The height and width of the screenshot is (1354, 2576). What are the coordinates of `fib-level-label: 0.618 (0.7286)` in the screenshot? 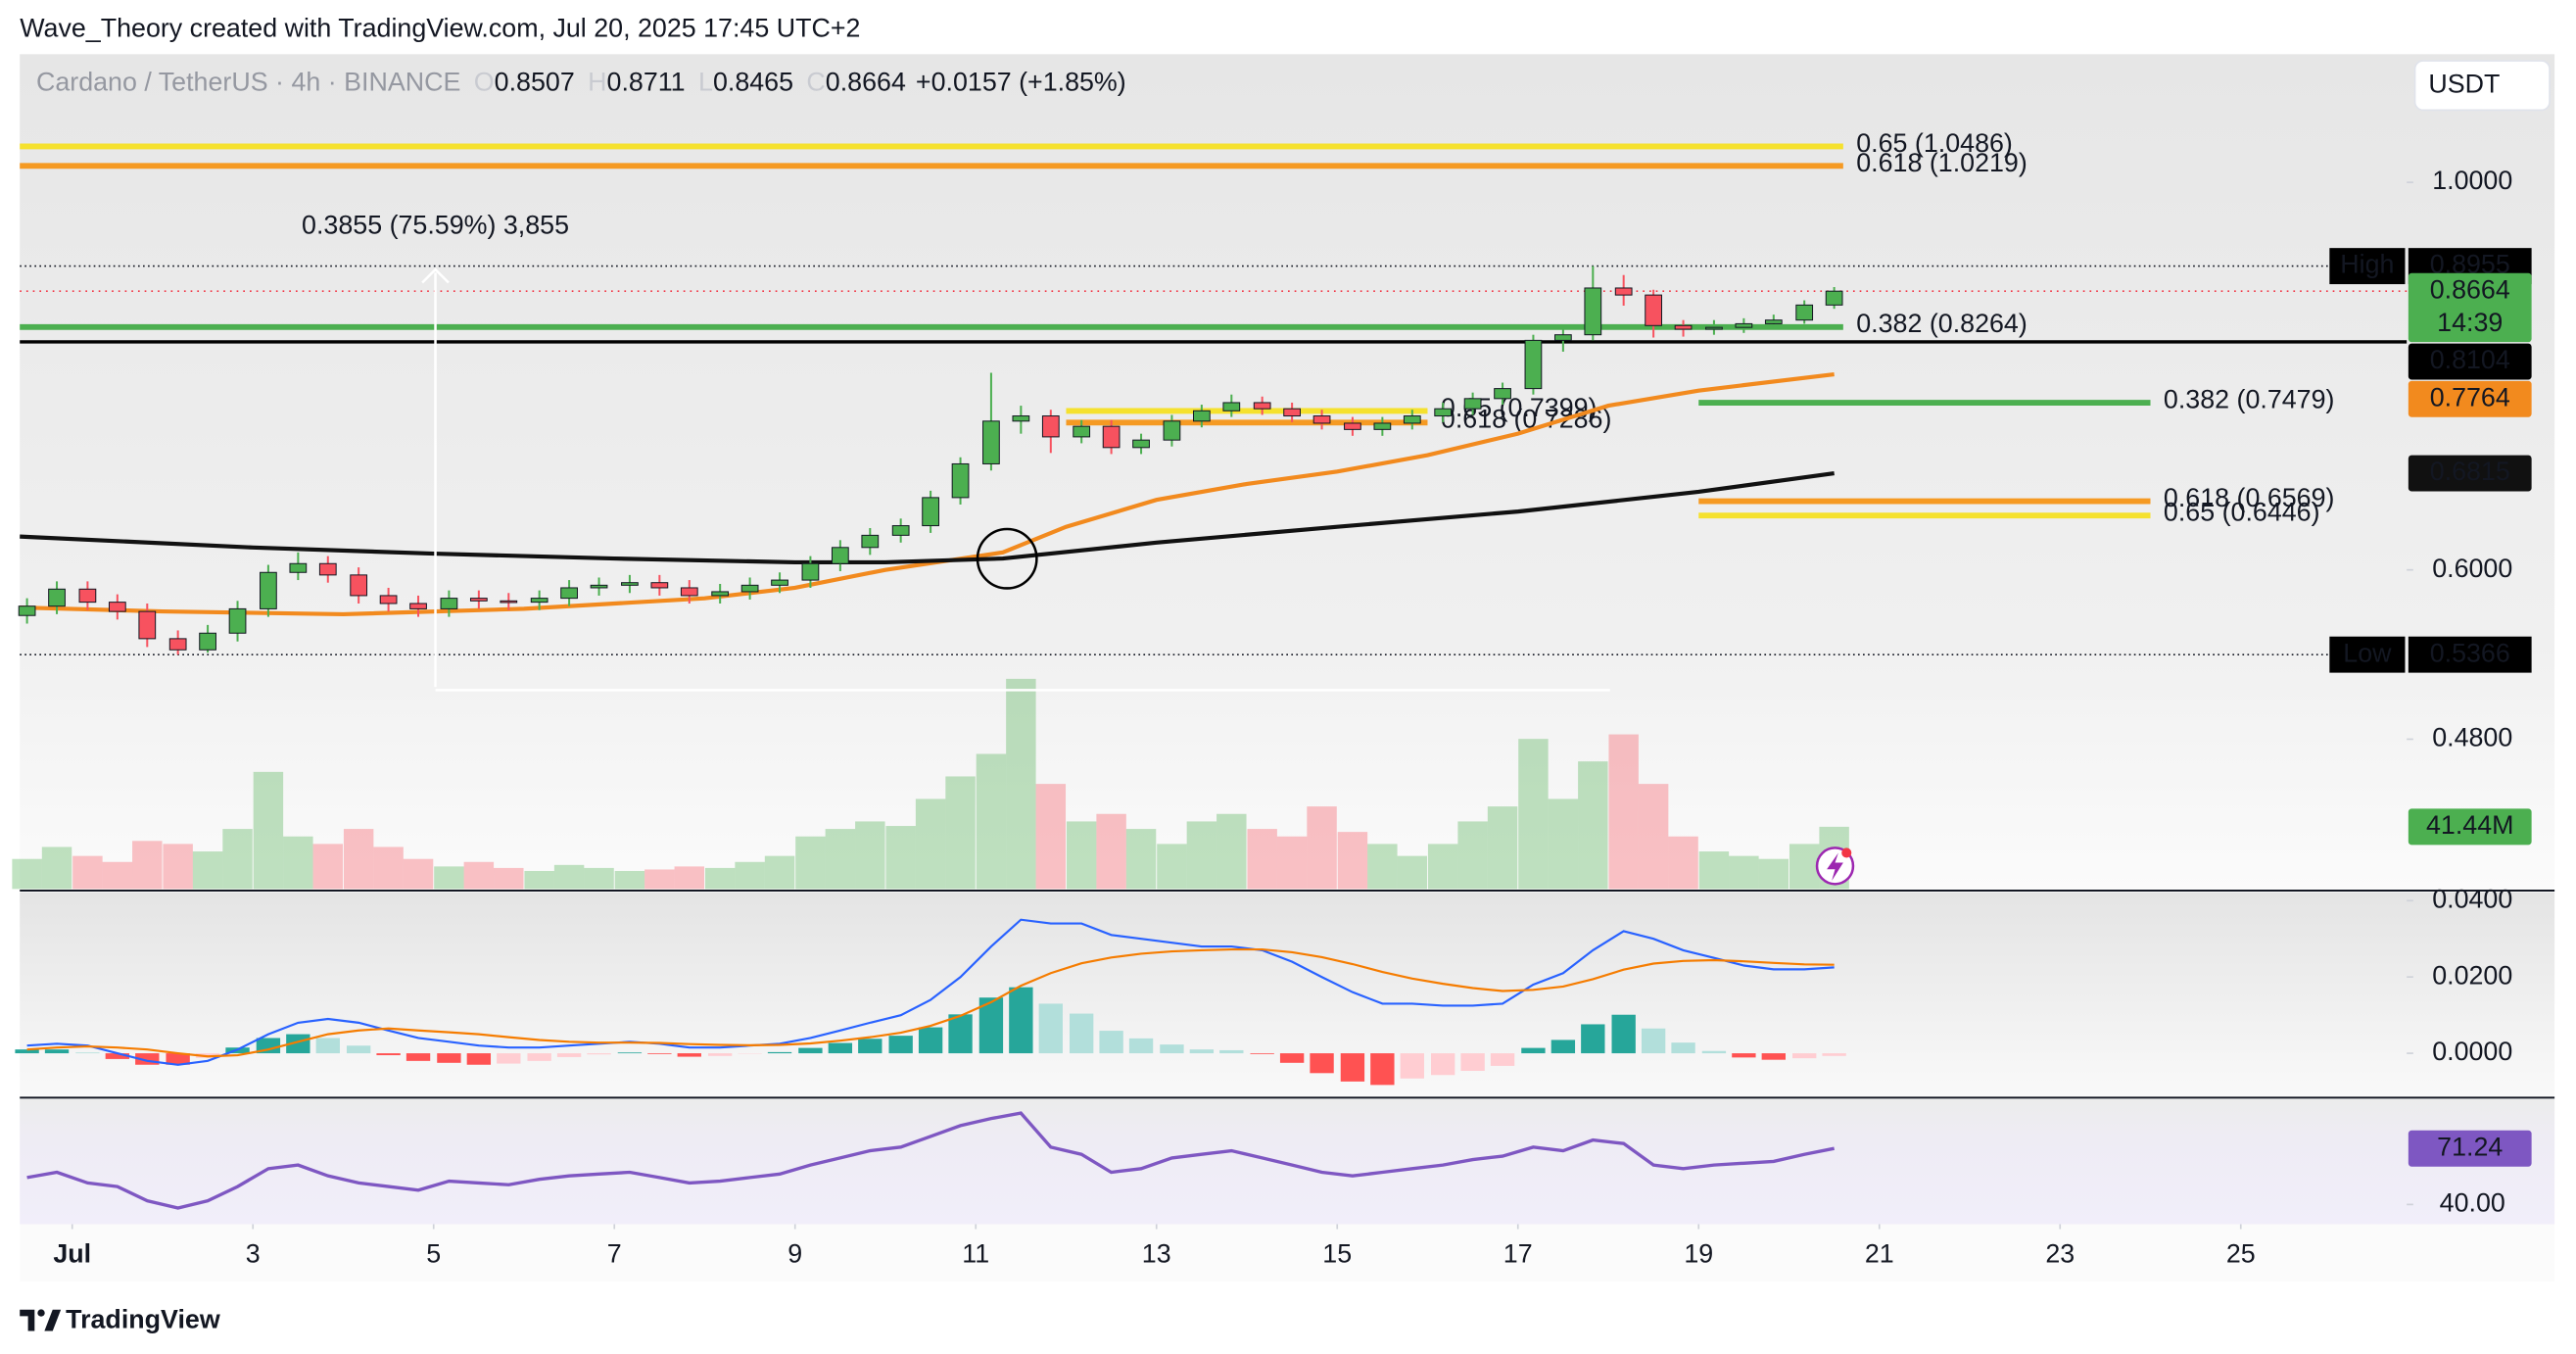 It's located at (1527, 419).